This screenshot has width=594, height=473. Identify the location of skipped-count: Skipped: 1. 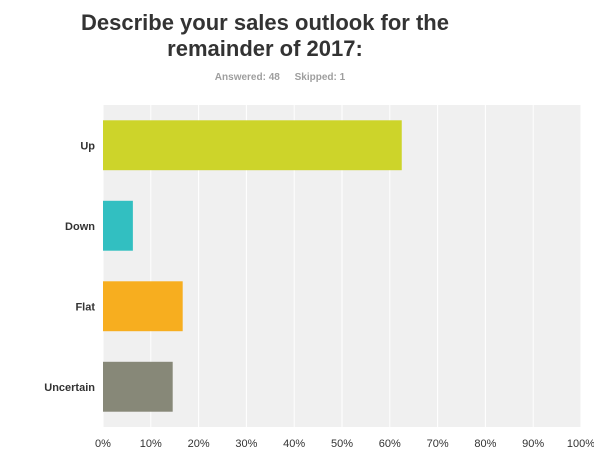
(320, 77).